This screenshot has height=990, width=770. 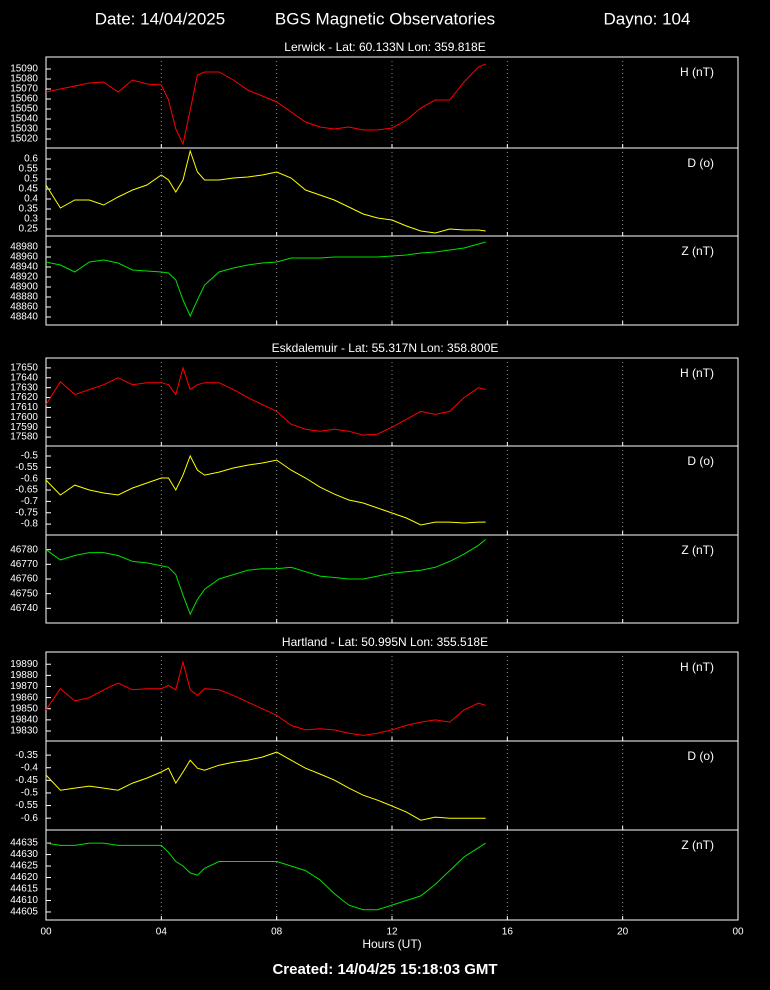 What do you see at coordinates (26, 490) in the screenshot?
I see `y-tick-label: -0.65` at bounding box center [26, 490].